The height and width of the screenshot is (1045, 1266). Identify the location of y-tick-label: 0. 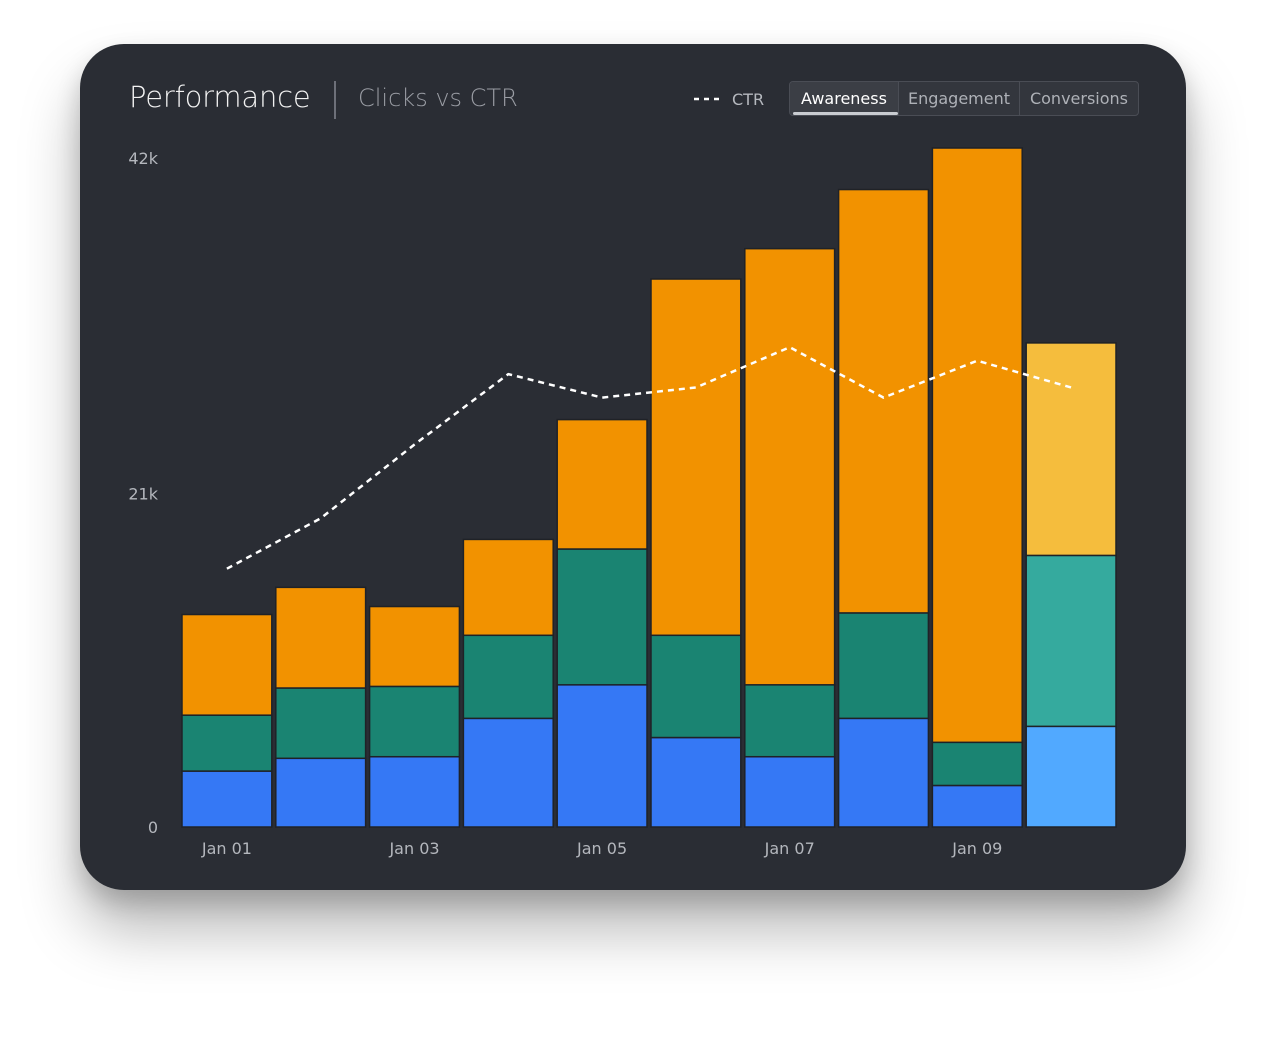
(153, 827).